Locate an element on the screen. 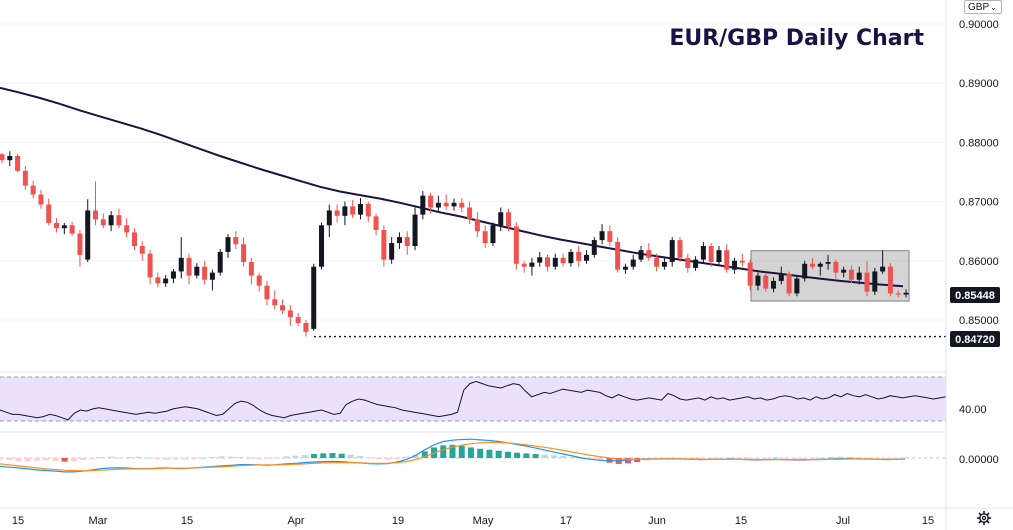 The image size is (1013, 530). time-tick-label: Jun is located at coordinates (657, 521).